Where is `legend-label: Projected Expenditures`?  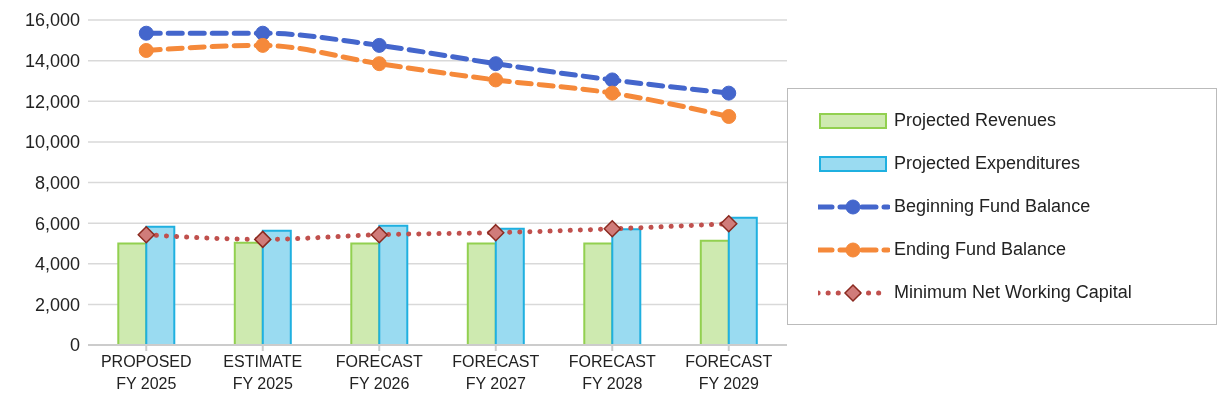
legend-label: Projected Expenditures is located at coordinates (987, 163).